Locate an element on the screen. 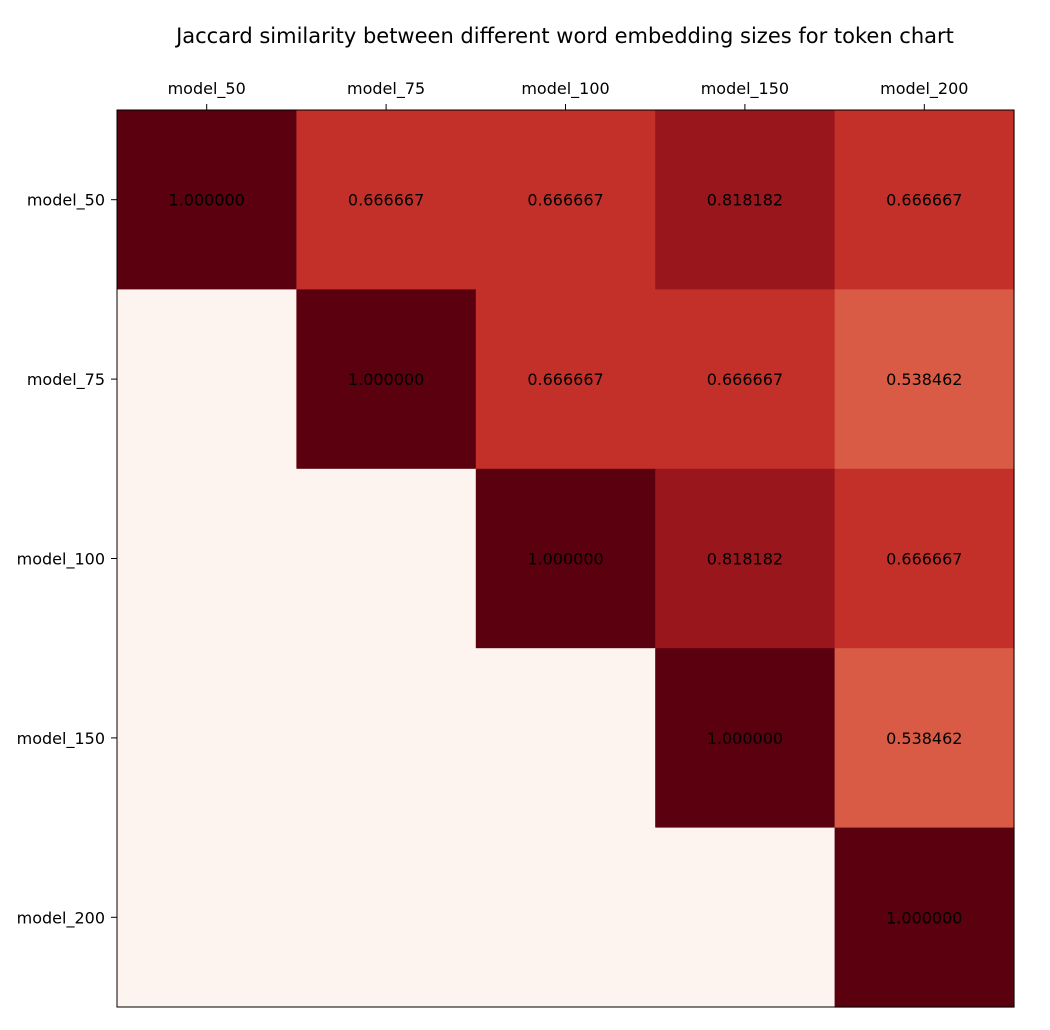 Image resolution: width=1050 pixels, height=1030 pixels. y-tick-label: model_75 is located at coordinates (66, 380).